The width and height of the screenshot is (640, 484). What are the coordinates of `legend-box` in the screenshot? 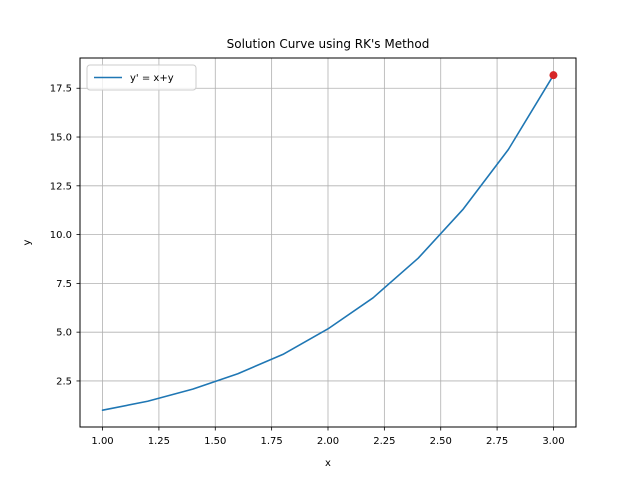 It's located at (141, 77).